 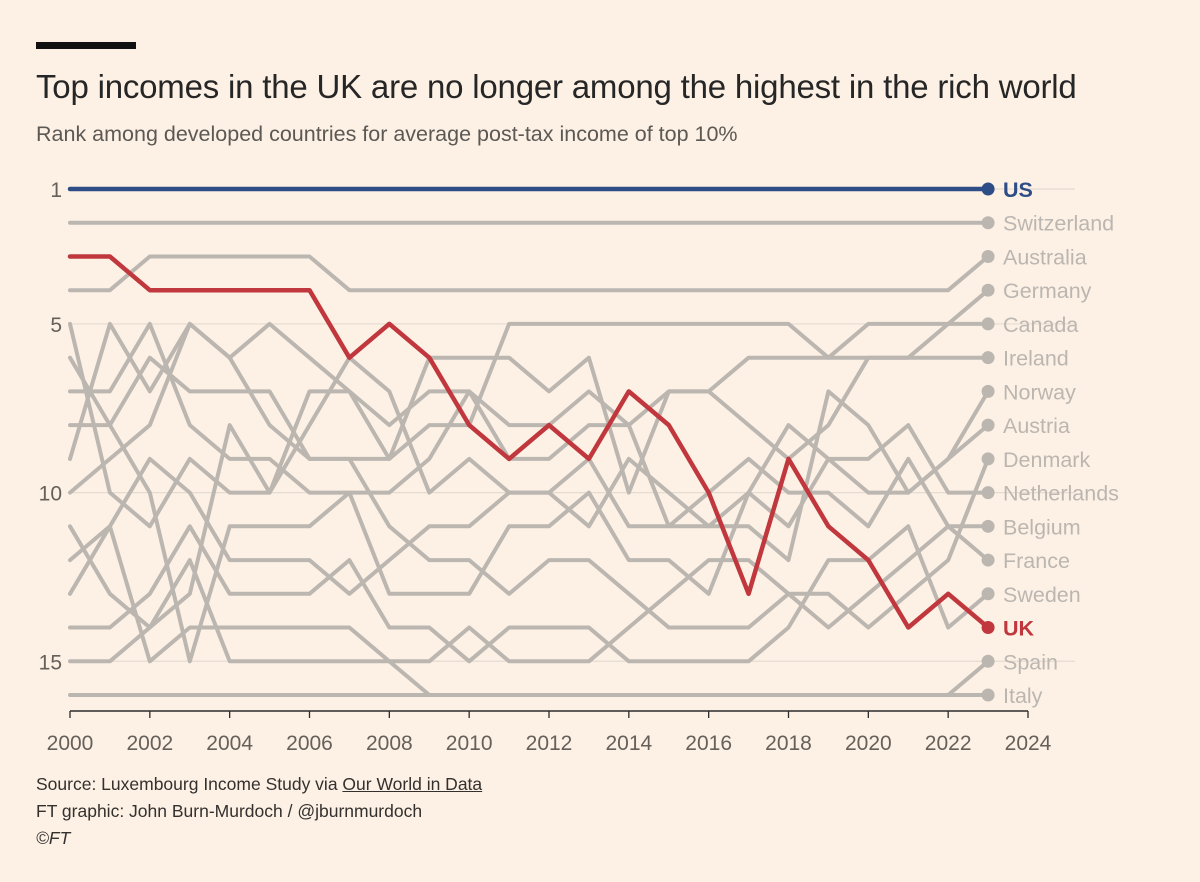 I want to click on series-end-dot-netherlands, so click(x=988, y=493).